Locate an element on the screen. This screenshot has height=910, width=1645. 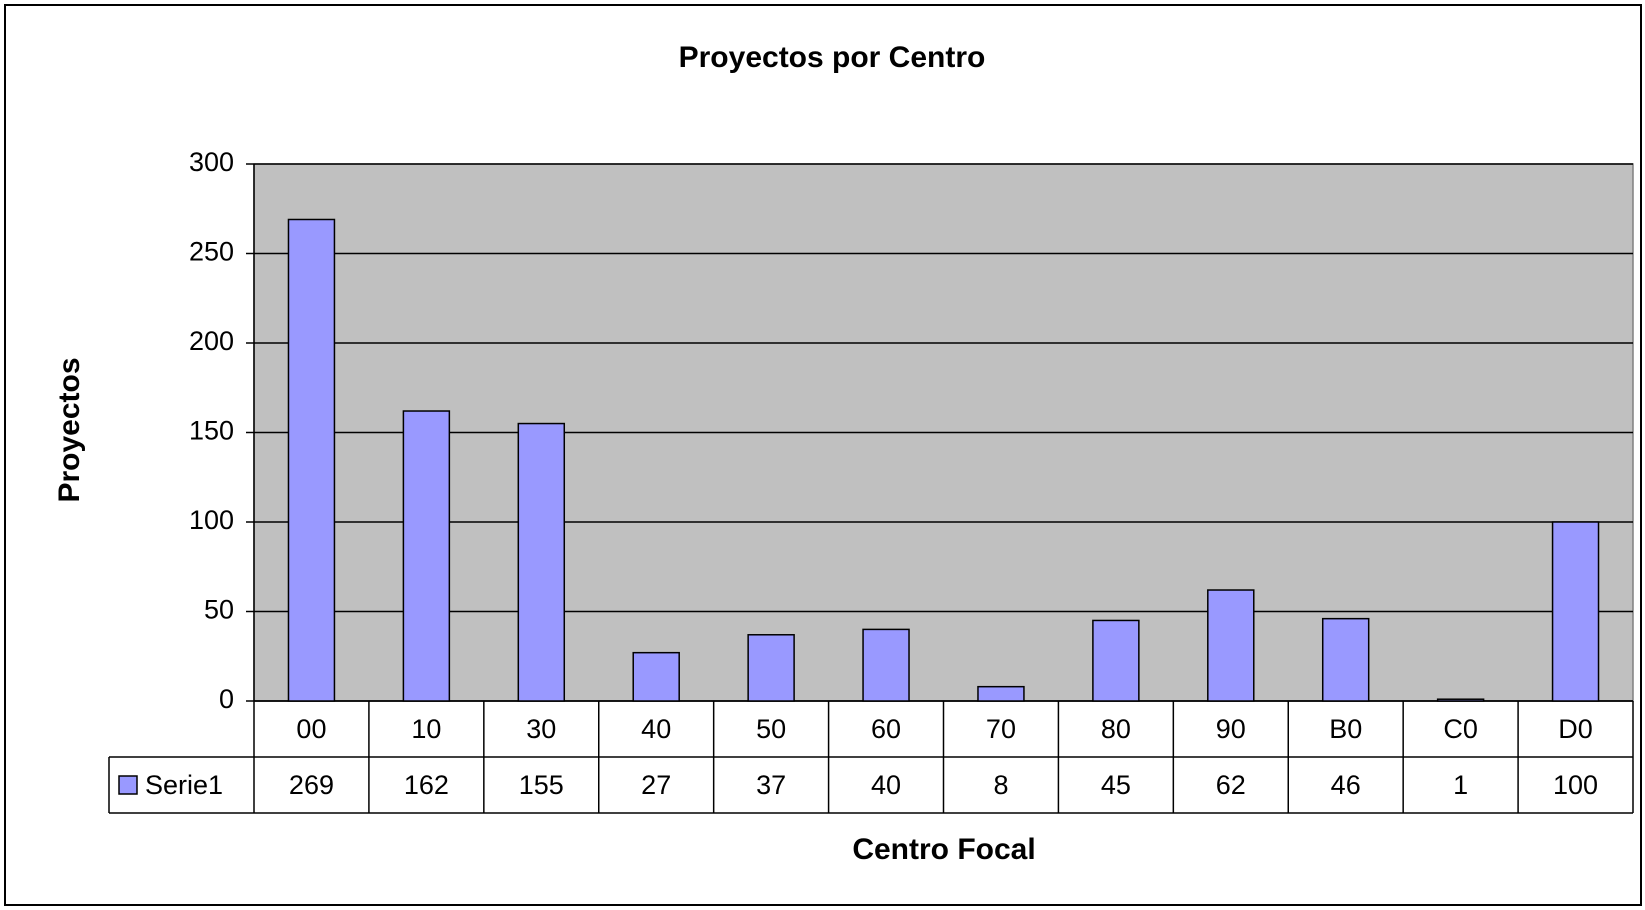
y-tick-label: 300 is located at coordinates (211, 162).